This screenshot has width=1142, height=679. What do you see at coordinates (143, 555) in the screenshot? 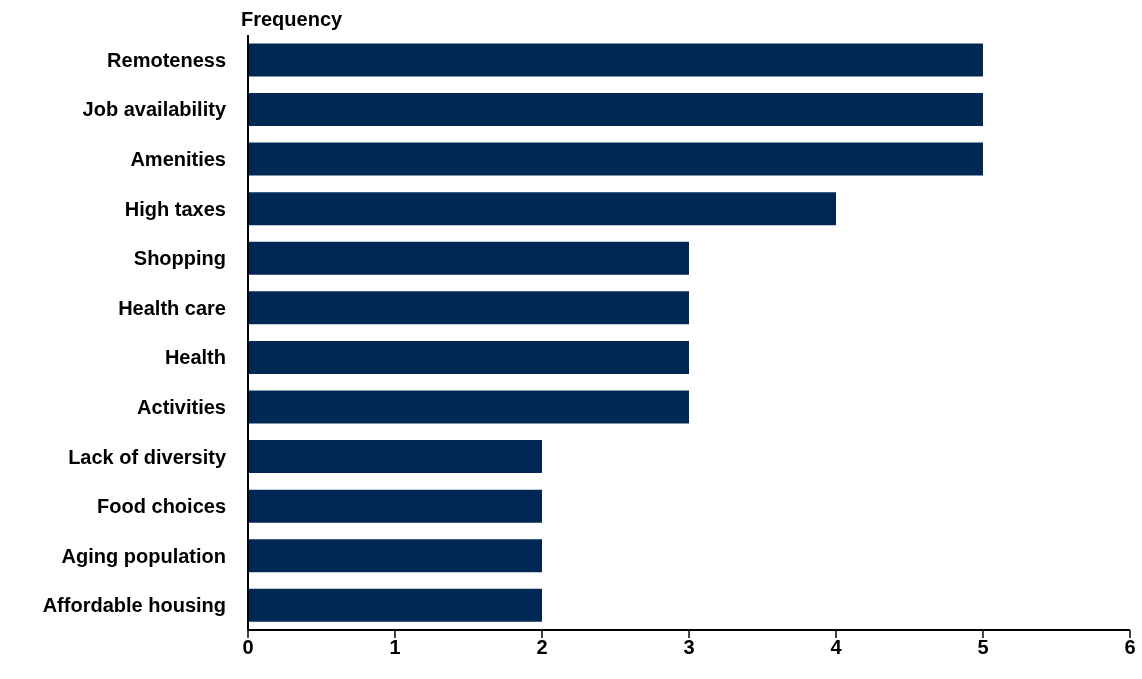
I see `y-tick-label: Aging population` at bounding box center [143, 555].